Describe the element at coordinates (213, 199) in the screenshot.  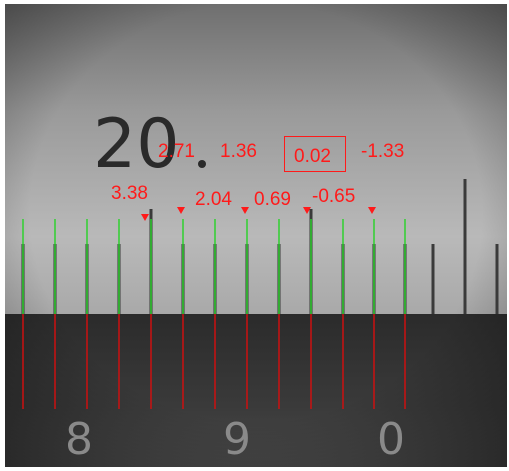
I see `annotation-value: 2.04` at that location.